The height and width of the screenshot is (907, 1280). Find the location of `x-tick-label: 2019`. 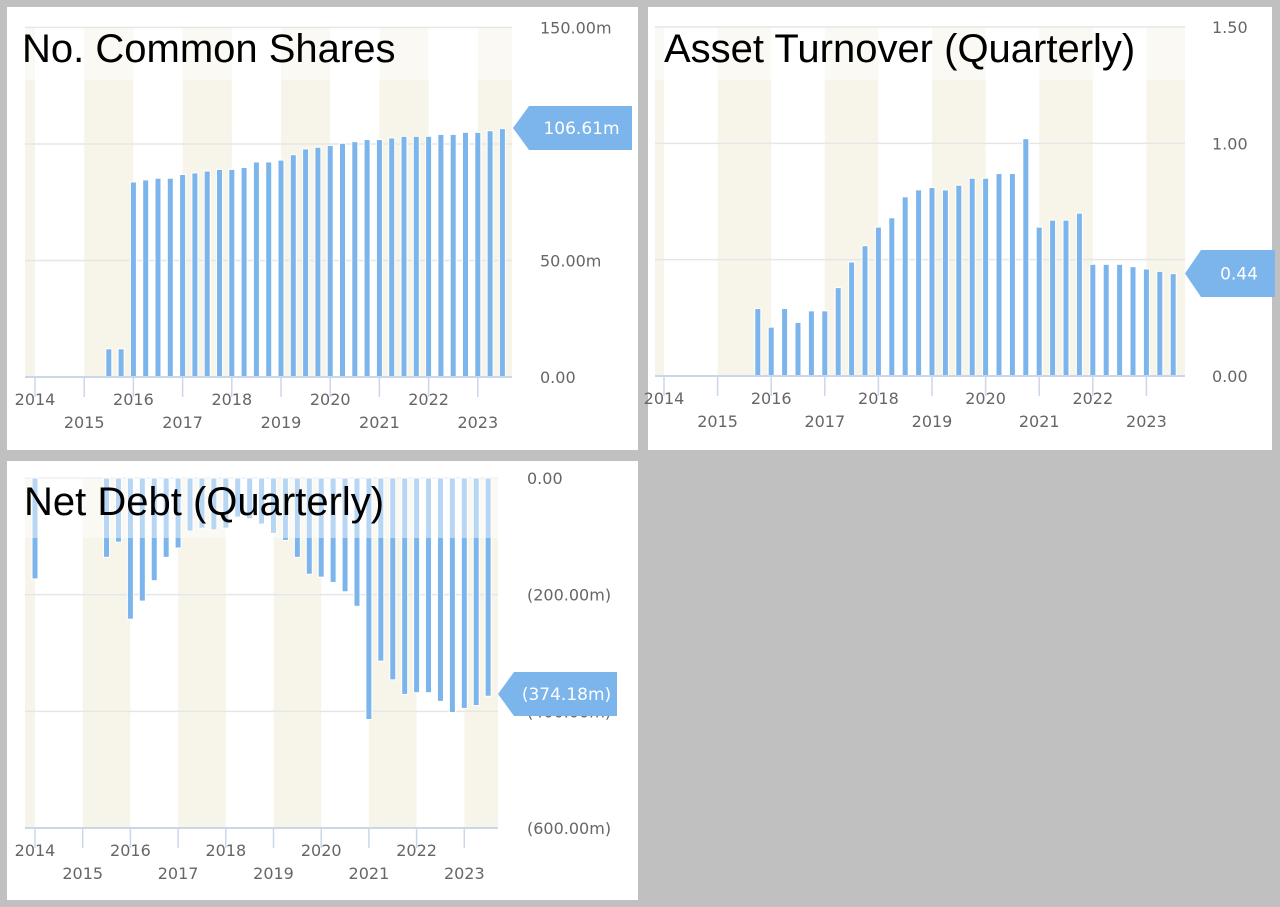

x-tick-label: 2019 is located at coordinates (273, 873).